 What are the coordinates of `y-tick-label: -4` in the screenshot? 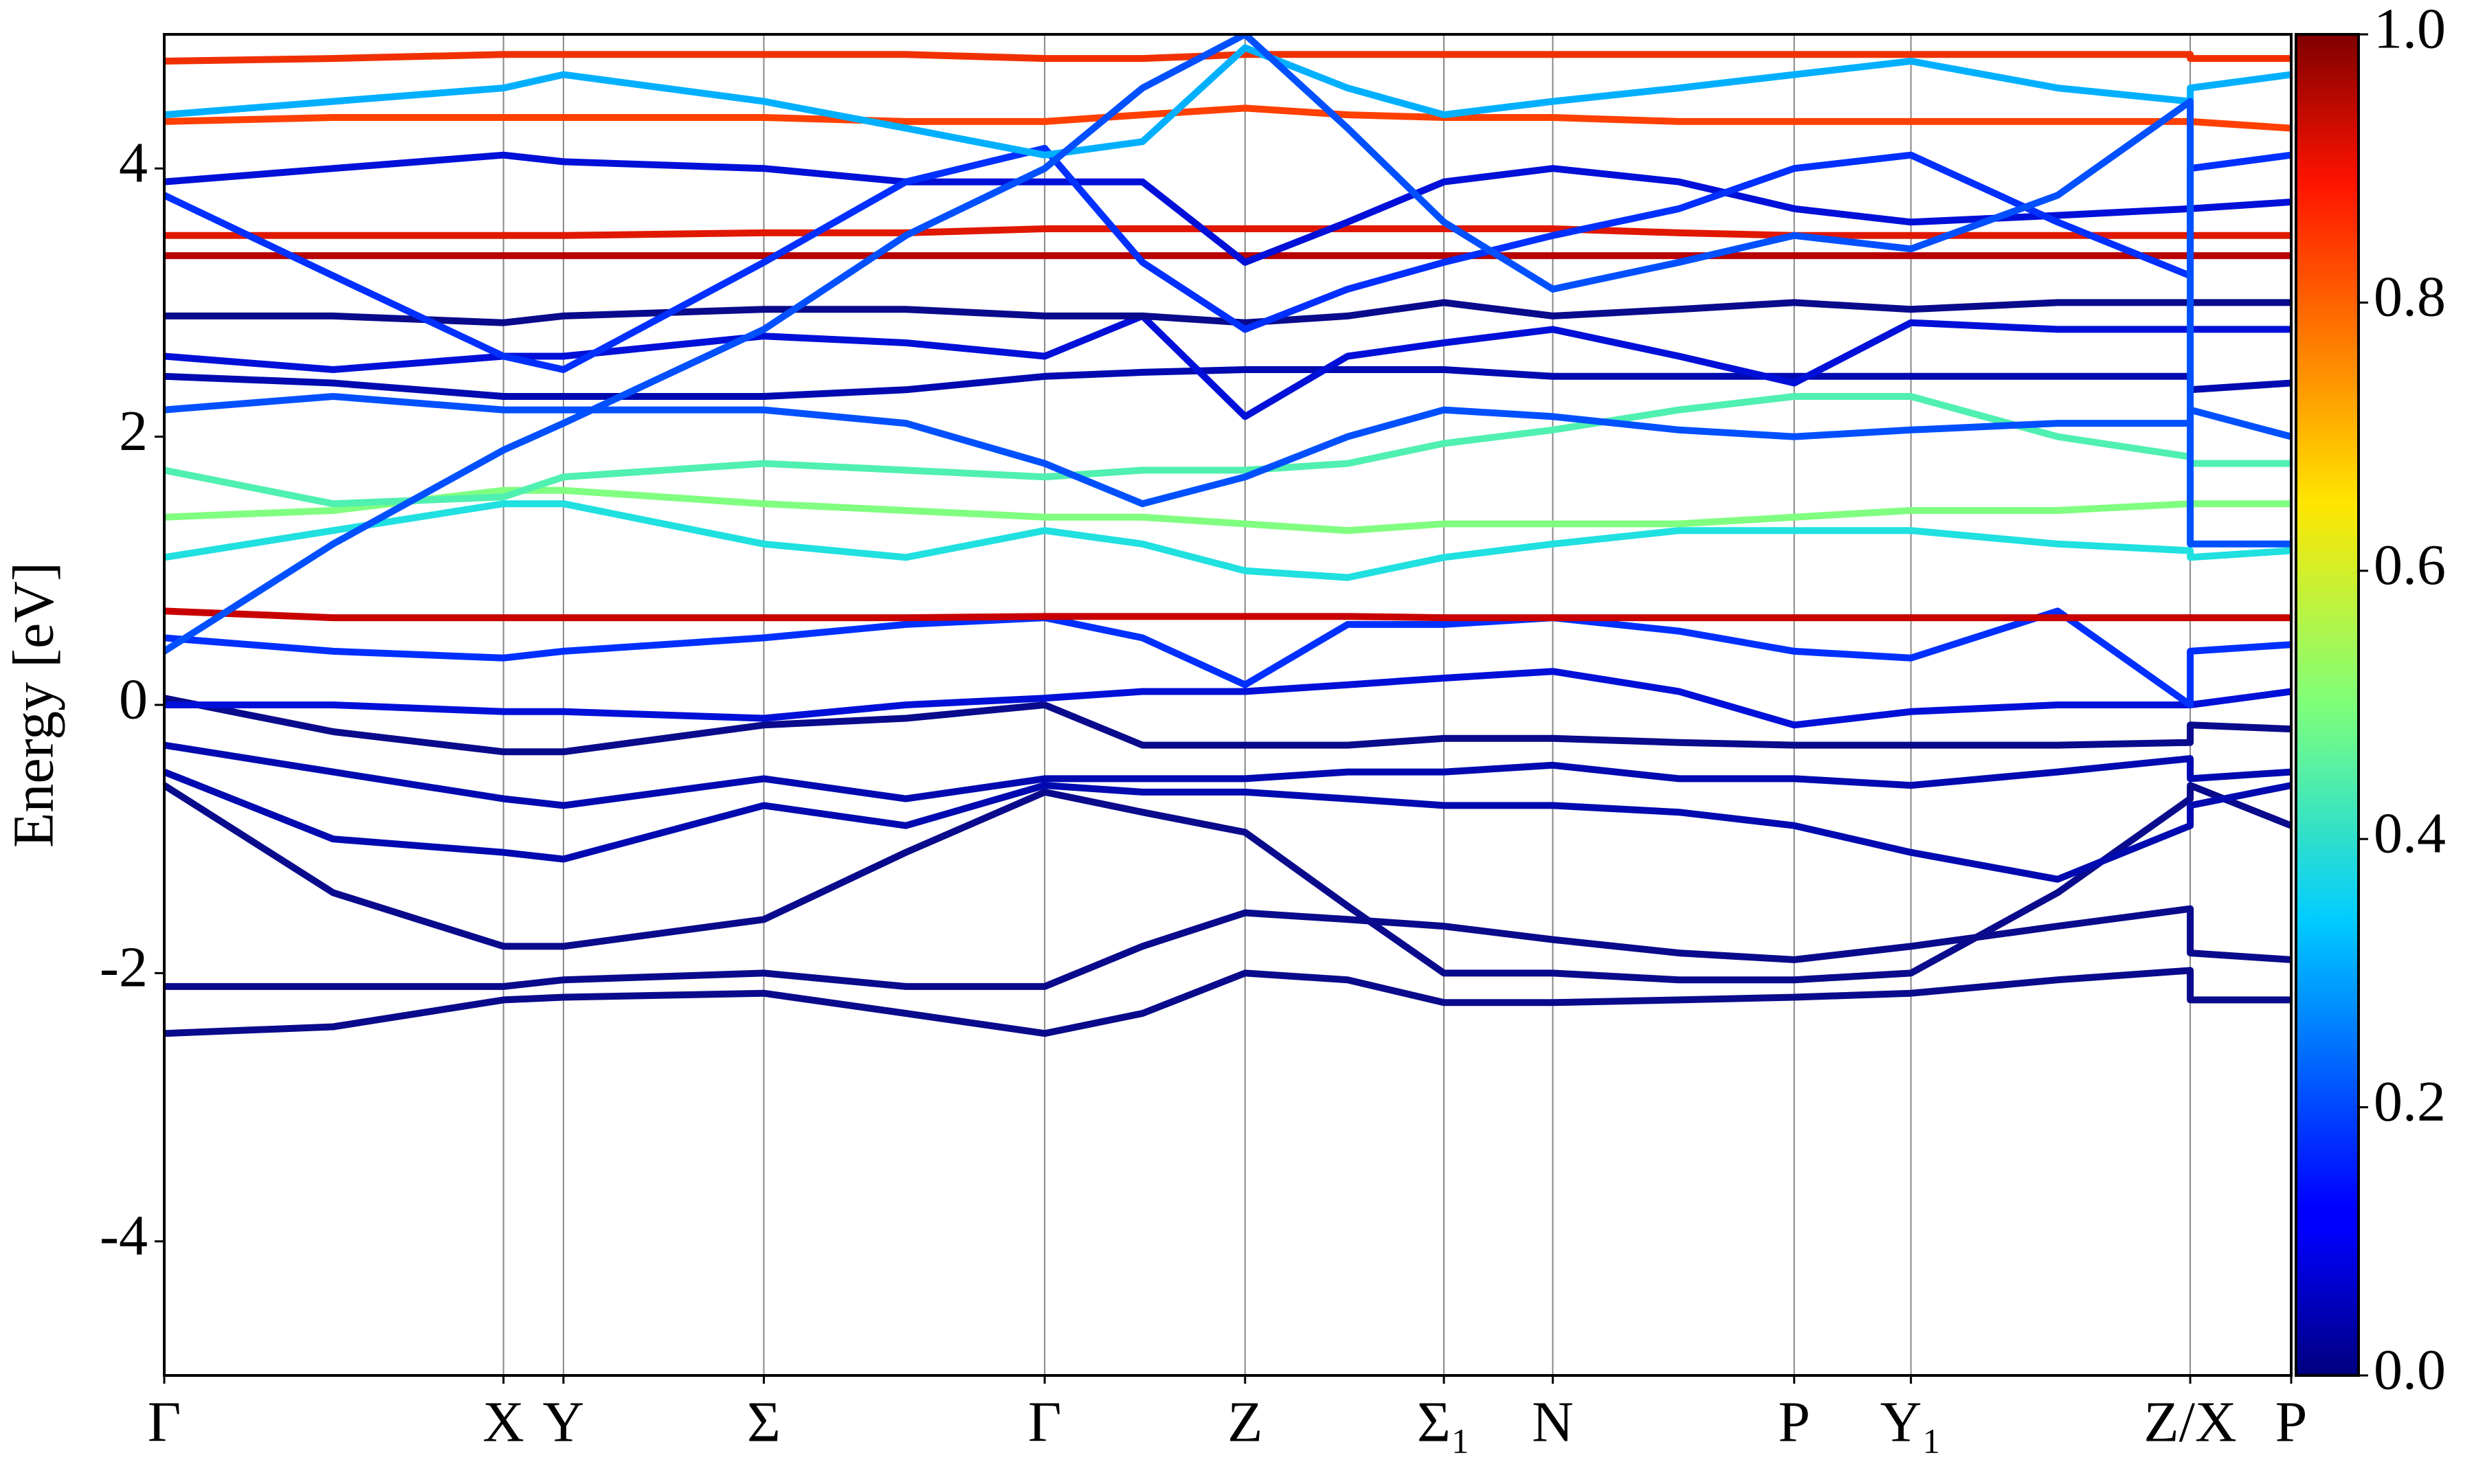 It's located at (124, 1236).